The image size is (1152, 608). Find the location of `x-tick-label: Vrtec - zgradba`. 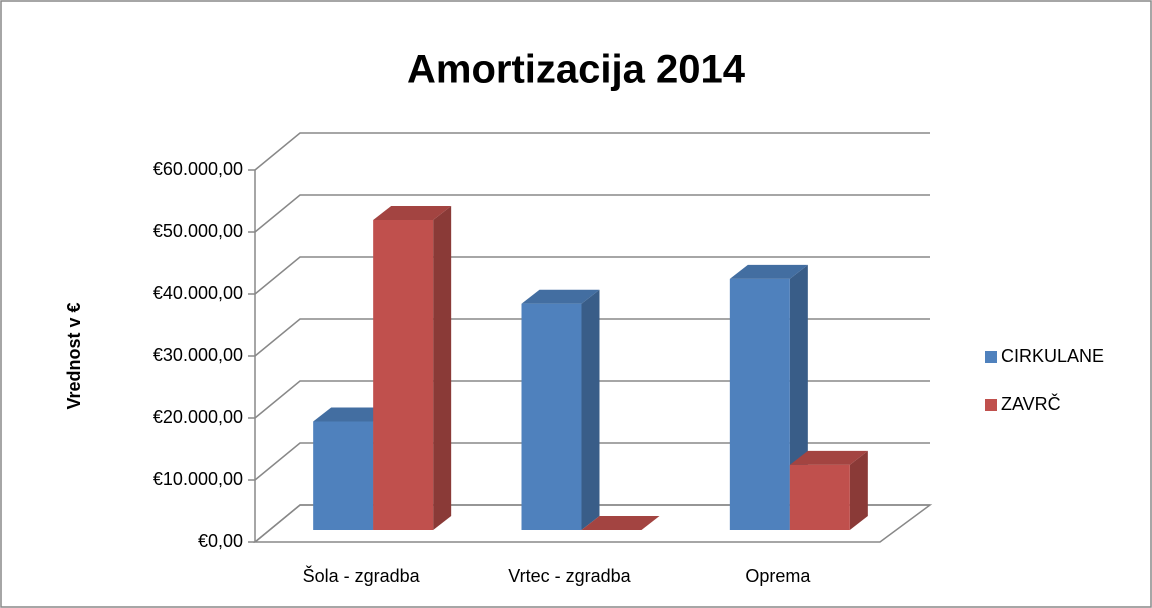

x-tick-label: Vrtec - zgradba is located at coordinates (569, 576).